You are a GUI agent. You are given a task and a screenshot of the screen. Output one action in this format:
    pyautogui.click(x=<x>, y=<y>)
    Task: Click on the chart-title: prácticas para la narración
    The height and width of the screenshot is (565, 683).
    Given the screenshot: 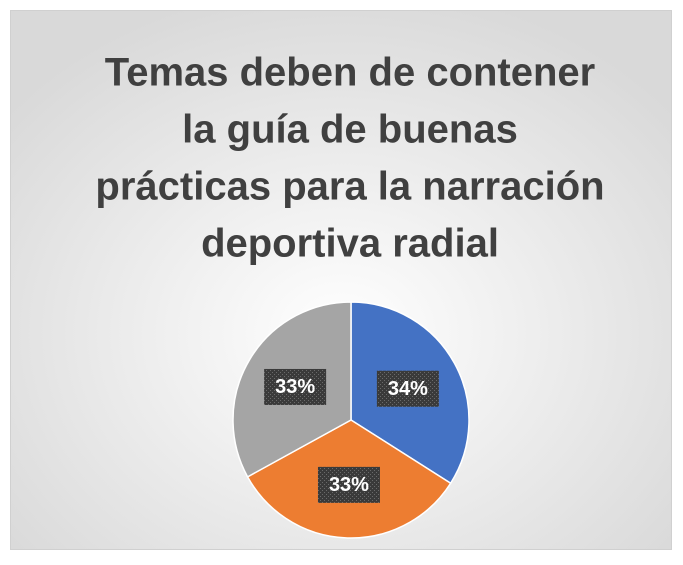 What is the action you would take?
    pyautogui.click(x=349, y=187)
    